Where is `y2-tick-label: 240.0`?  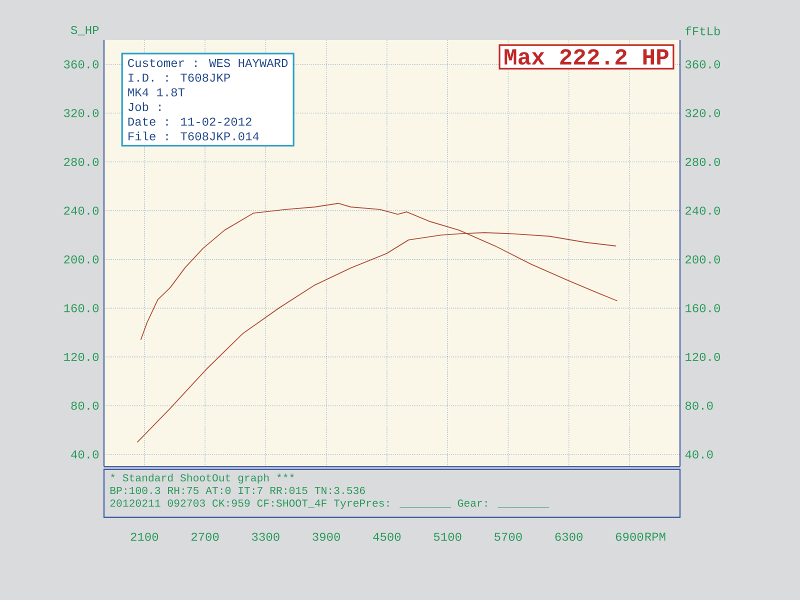 y2-tick-label: 240.0 is located at coordinates (703, 210).